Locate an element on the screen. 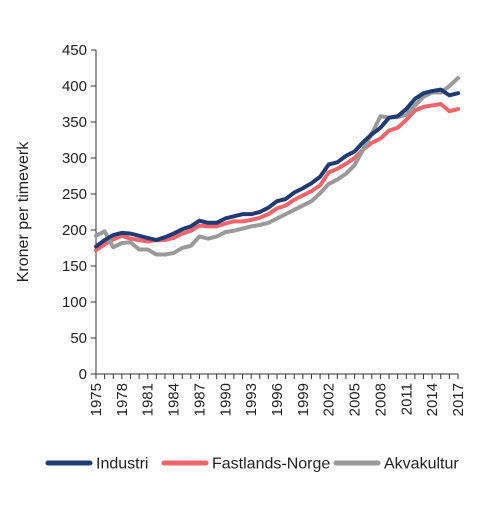 Image resolution: width=500 pixels, height=513 pixels. y-tick-label: 50 is located at coordinates (78, 338).